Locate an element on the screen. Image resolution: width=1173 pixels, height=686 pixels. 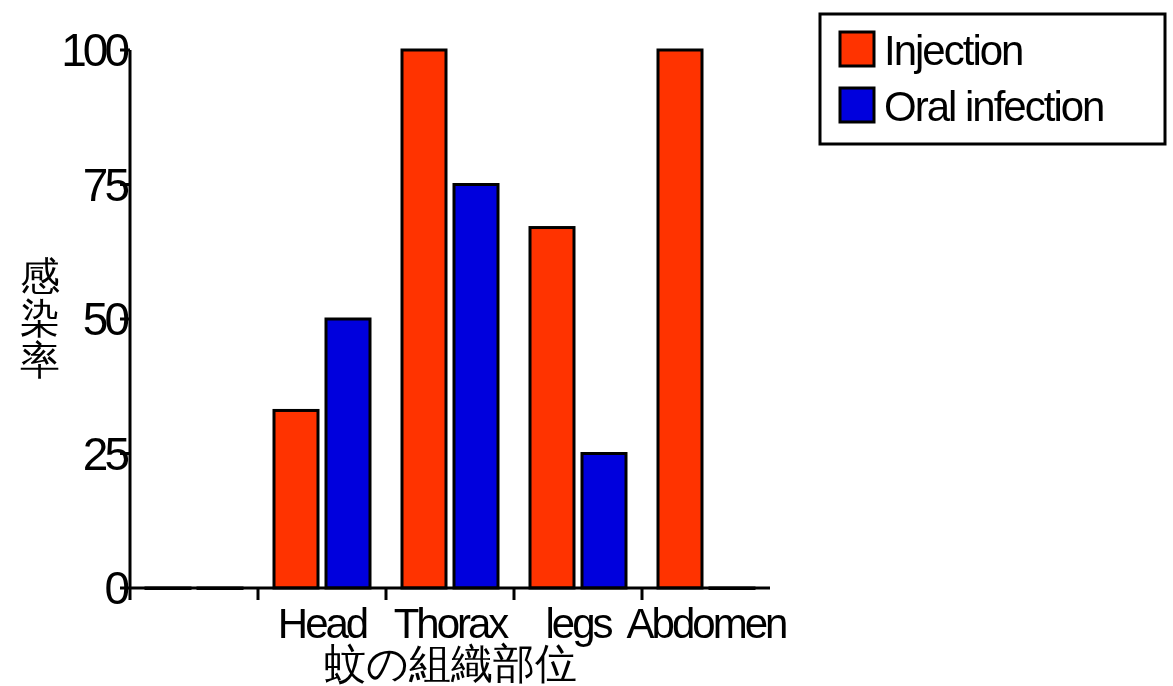
legend-label: Injection is located at coordinates (953, 50).